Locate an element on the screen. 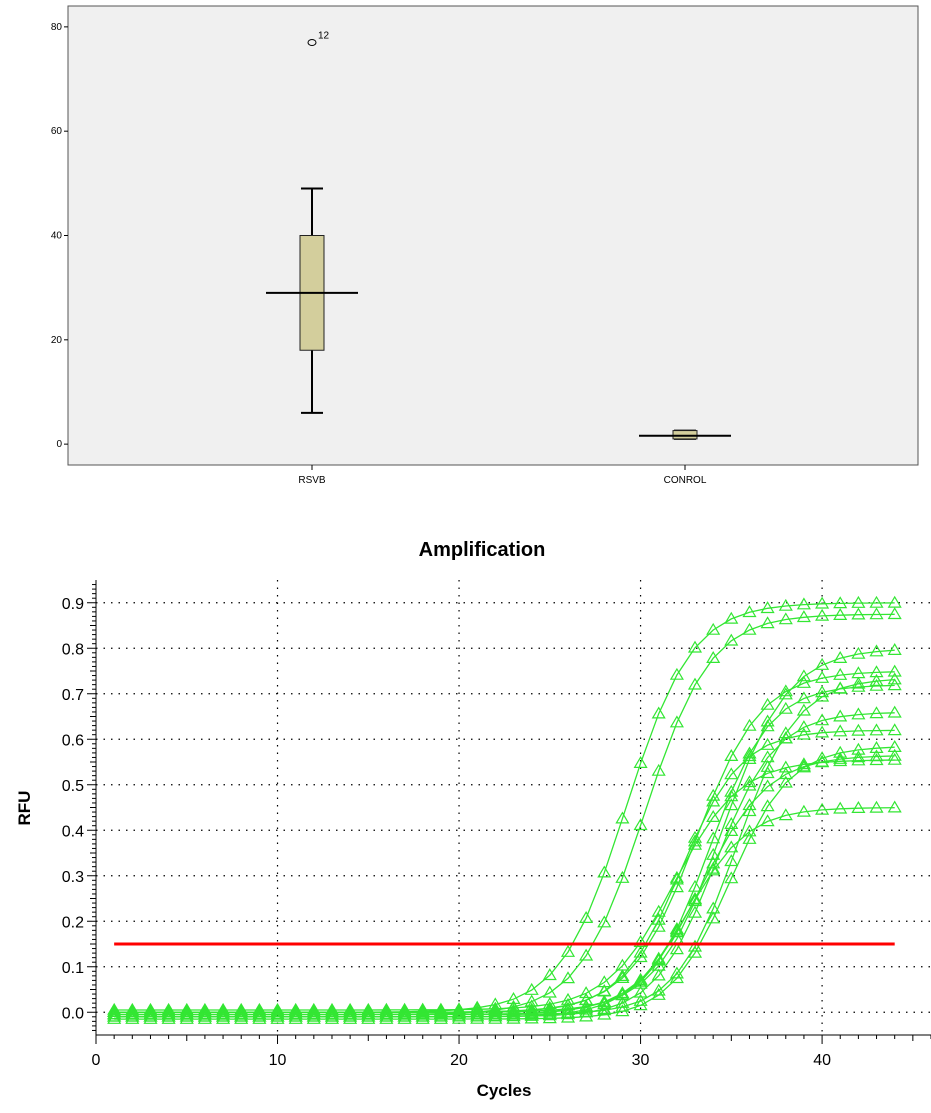 Image resolution: width=931 pixels, height=1113 pixels. x-tick-label: RSVB is located at coordinates (312, 480).